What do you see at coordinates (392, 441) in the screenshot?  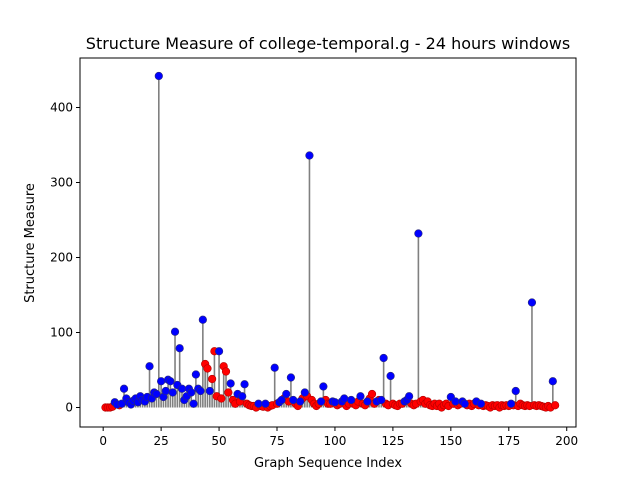 I see `x-tick-label: 125` at bounding box center [392, 441].